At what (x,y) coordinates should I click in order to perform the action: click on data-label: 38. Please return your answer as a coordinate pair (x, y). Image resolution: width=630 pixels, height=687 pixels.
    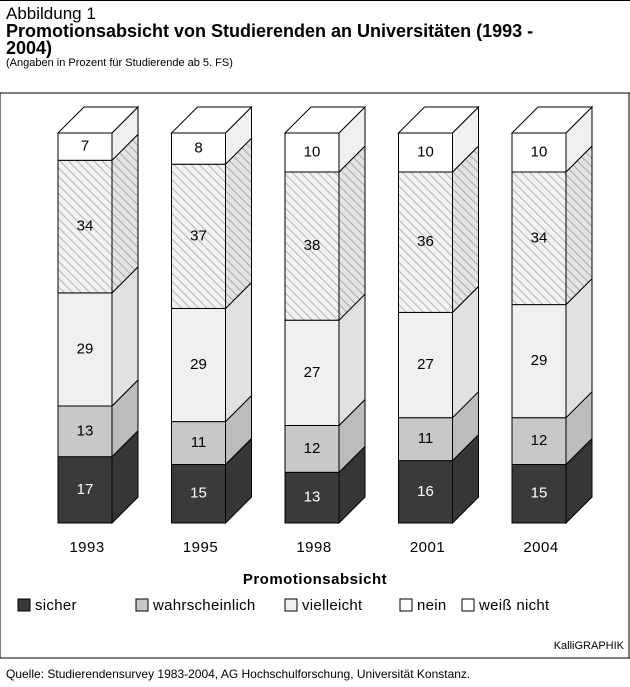
    Looking at the image, I should click on (312, 245).